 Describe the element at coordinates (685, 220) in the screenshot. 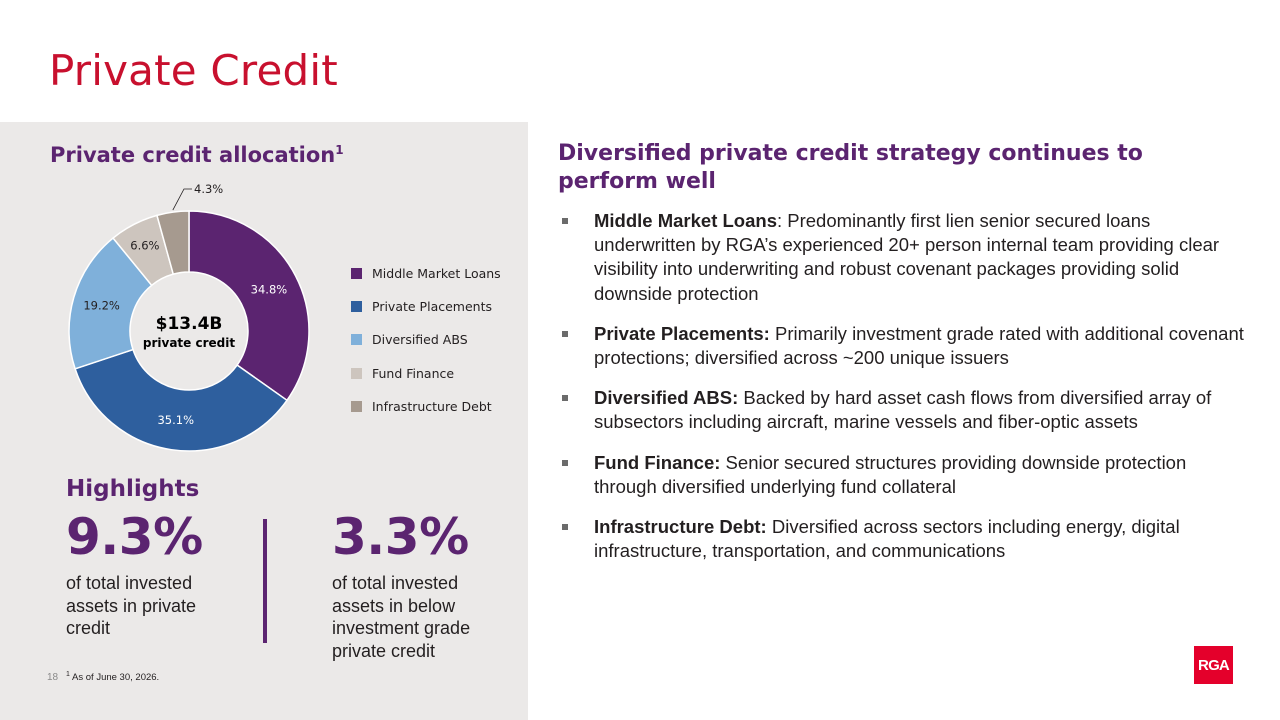

I see `bullet-term: Middle Market Loans` at that location.